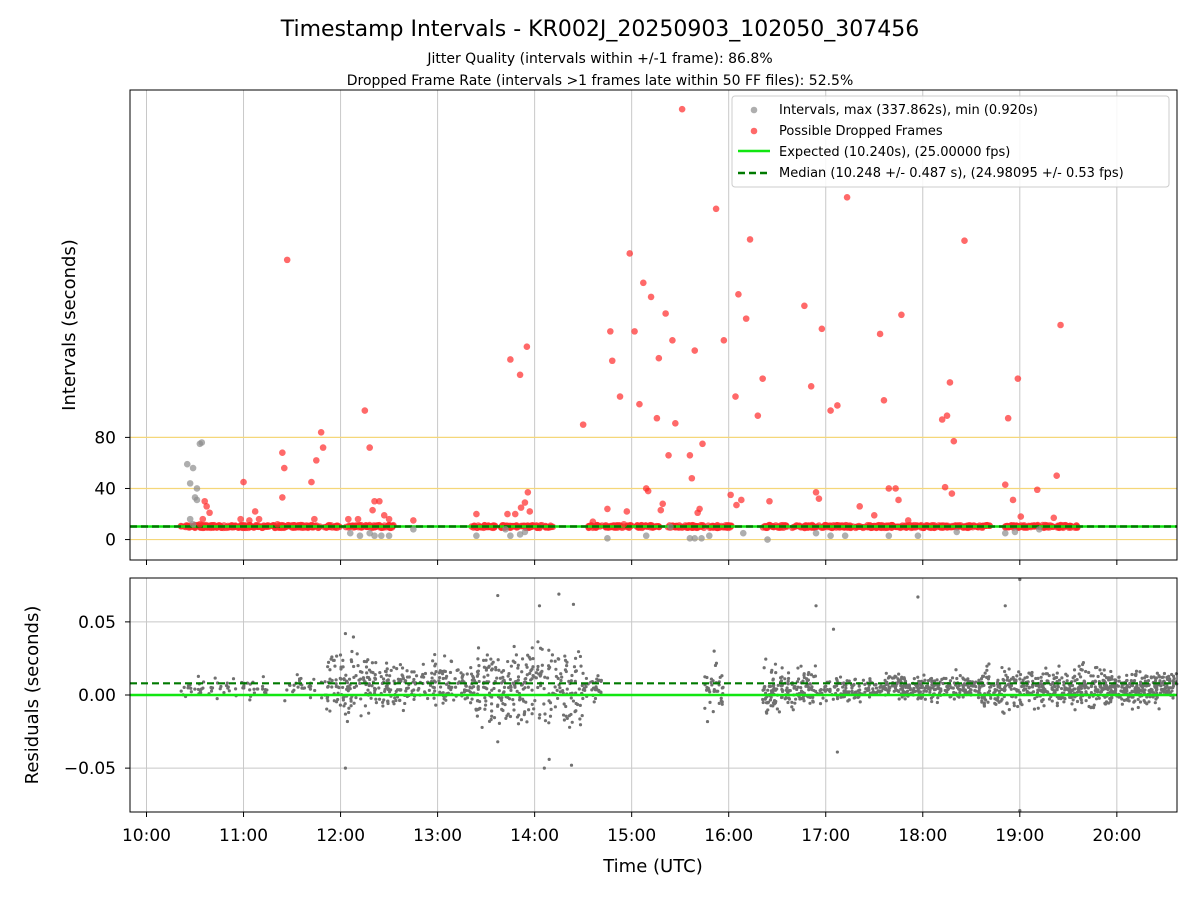 Image resolution: width=1200 pixels, height=900 pixels. What do you see at coordinates (631, 836) in the screenshot?
I see `x-tick-label: 15:00` at bounding box center [631, 836].